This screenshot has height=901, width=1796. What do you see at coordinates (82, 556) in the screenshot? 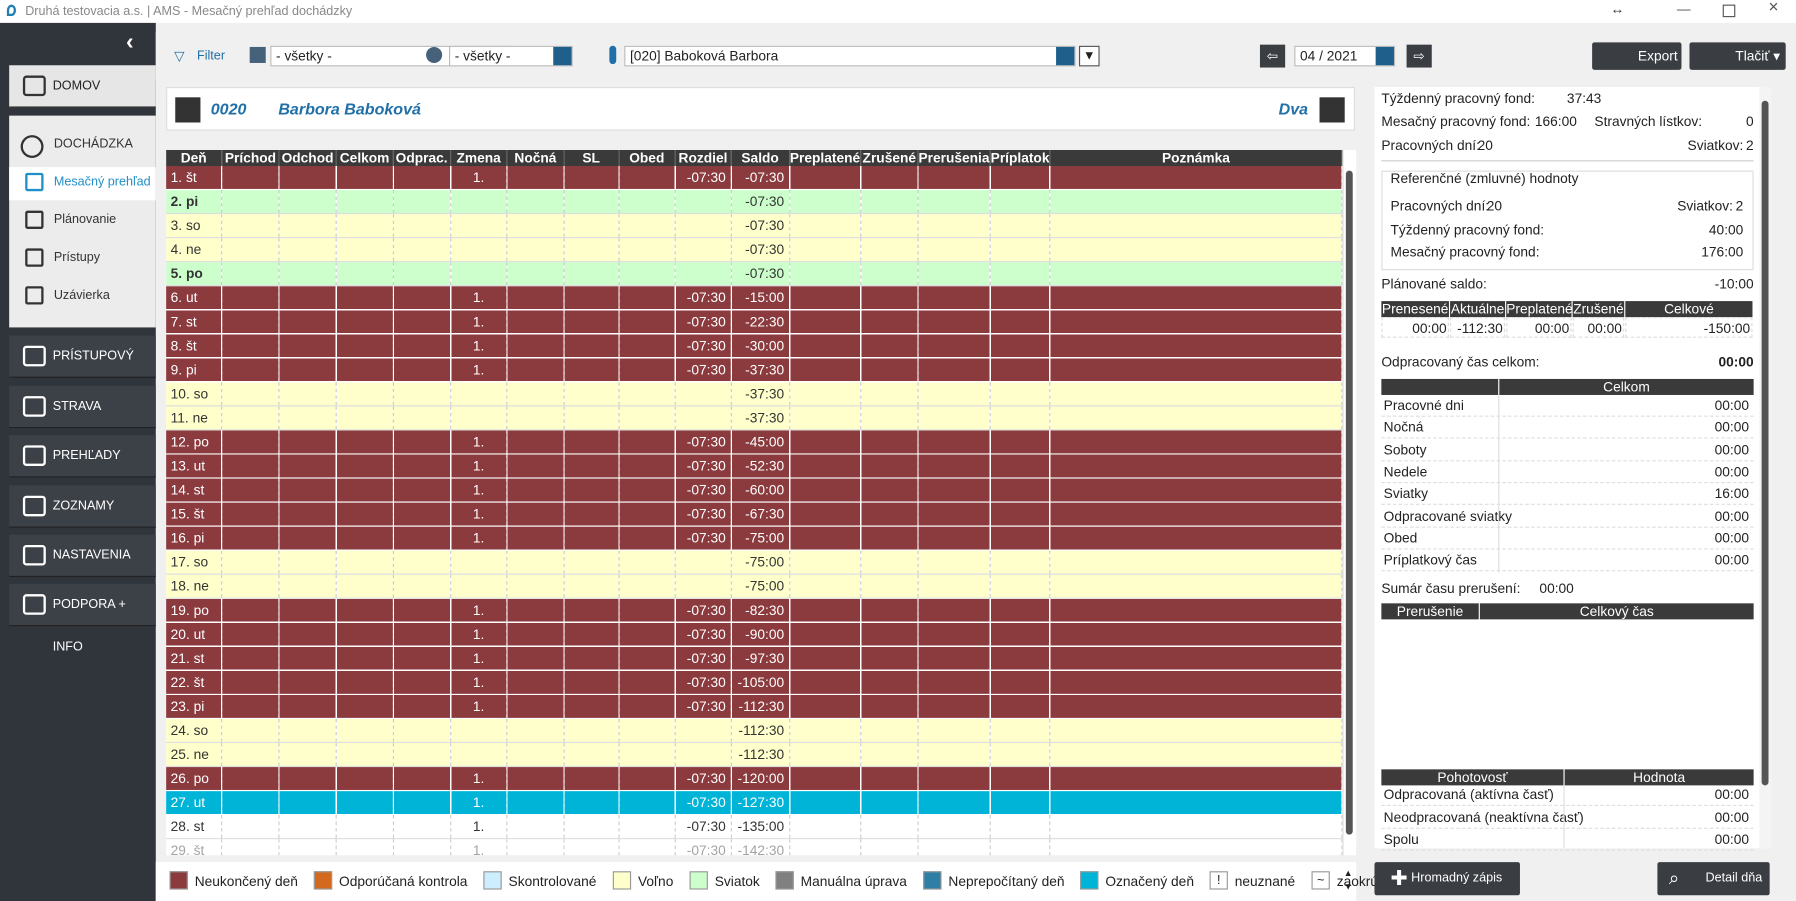
I see `nav-button: NASTAVENIA` at bounding box center [82, 556].